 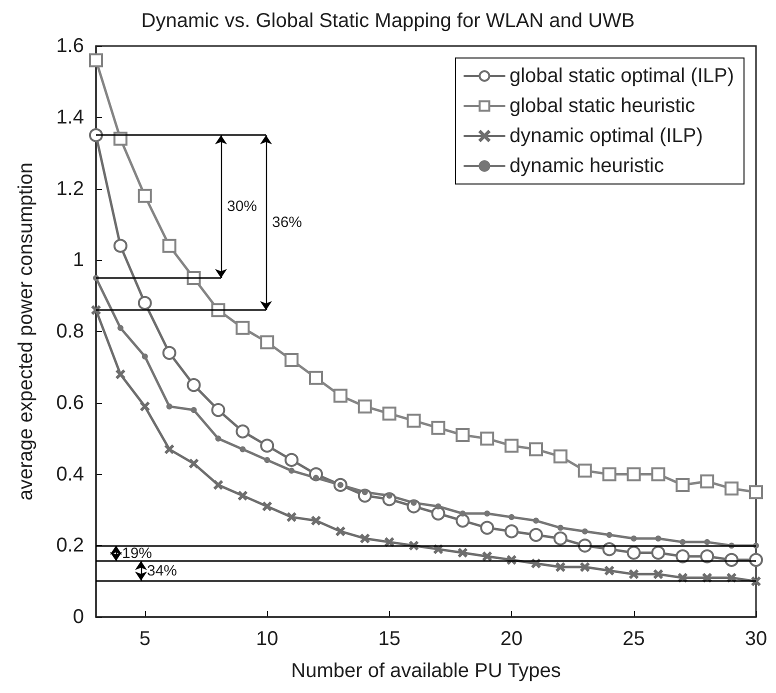 What do you see at coordinates (287, 223) in the screenshot?
I see `annotation: 36%` at bounding box center [287, 223].